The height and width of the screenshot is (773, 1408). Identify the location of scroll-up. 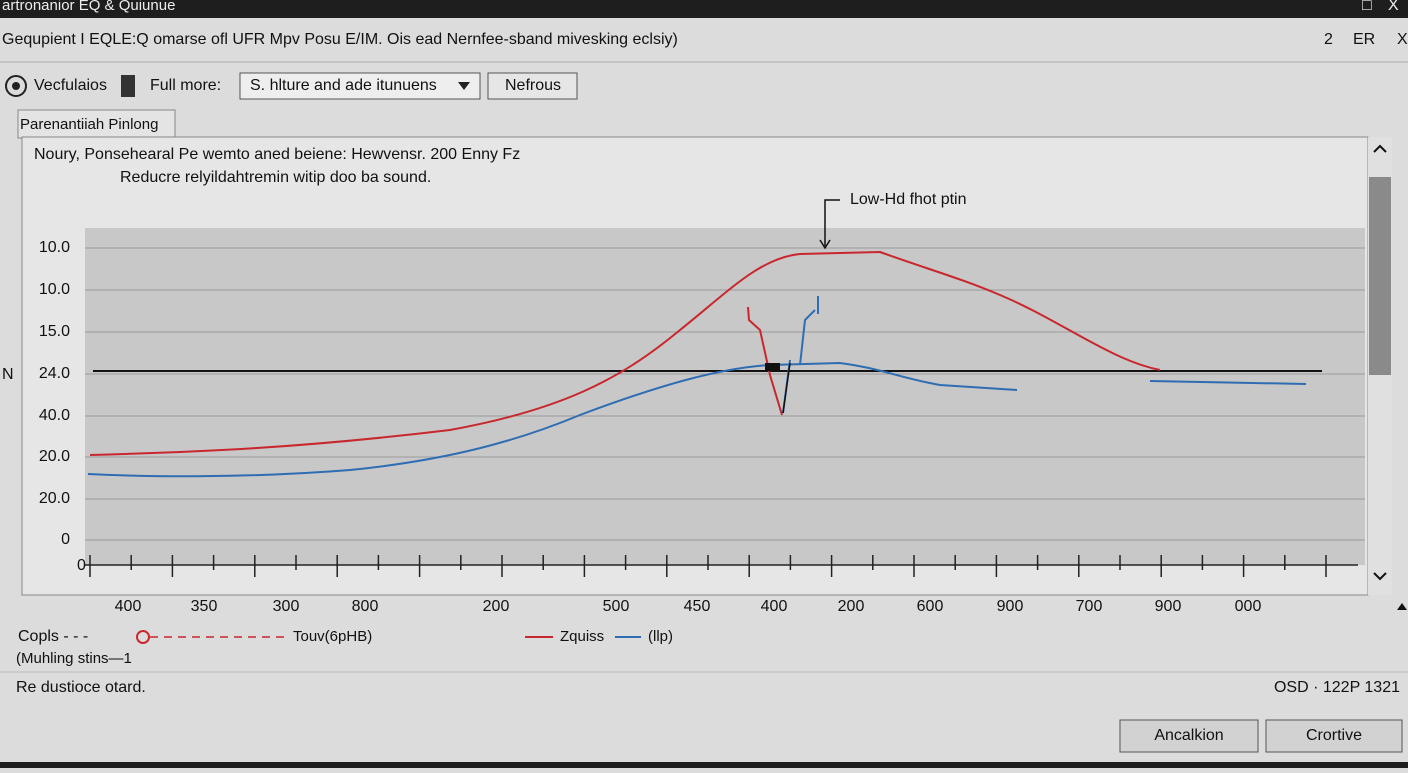
(1380, 148).